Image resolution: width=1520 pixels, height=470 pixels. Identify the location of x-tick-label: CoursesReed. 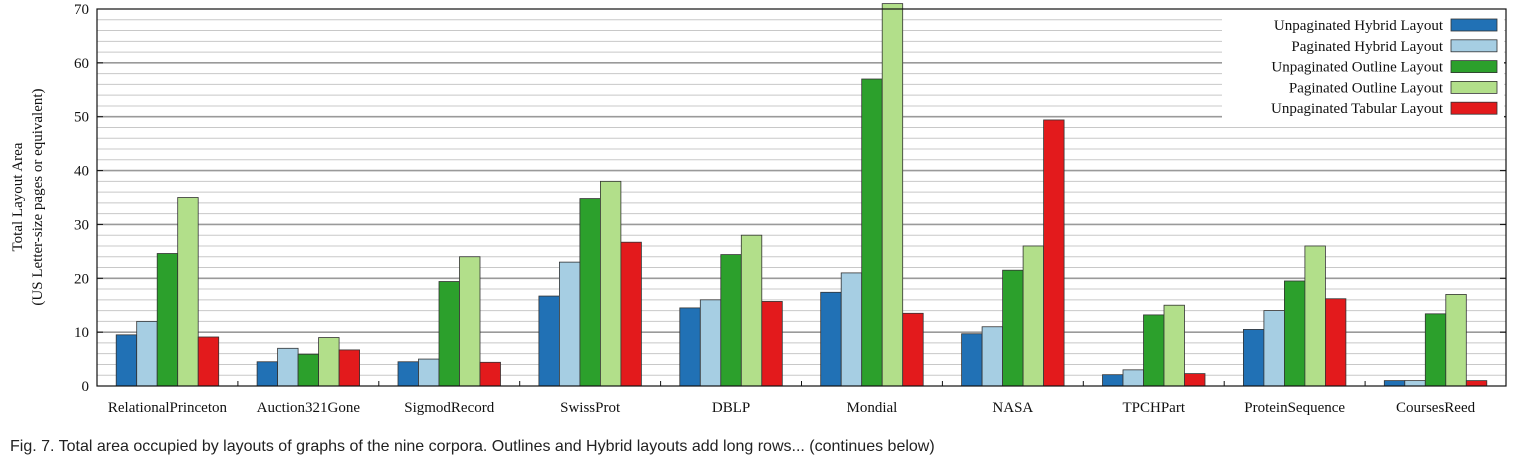
(1436, 408).